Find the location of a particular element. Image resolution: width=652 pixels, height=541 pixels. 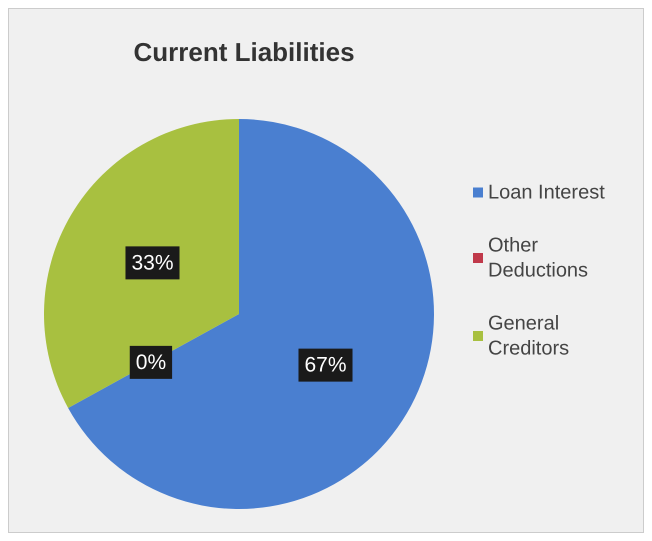

data-label: 33% is located at coordinates (152, 262).